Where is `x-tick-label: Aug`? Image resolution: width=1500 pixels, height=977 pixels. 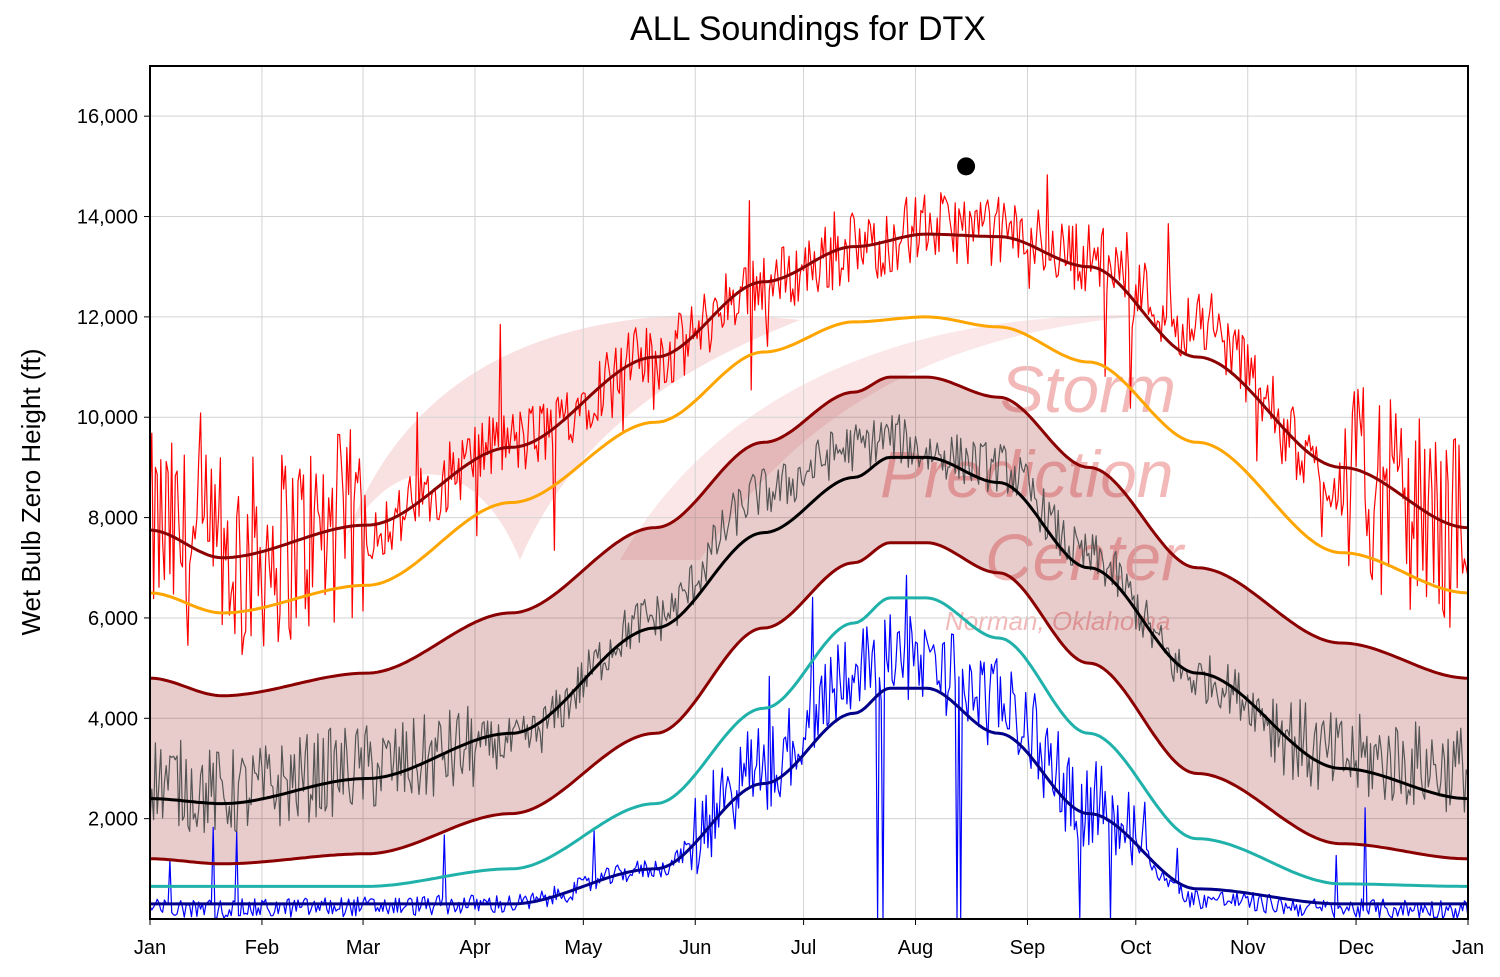
x-tick-label: Aug is located at coordinates (916, 948).